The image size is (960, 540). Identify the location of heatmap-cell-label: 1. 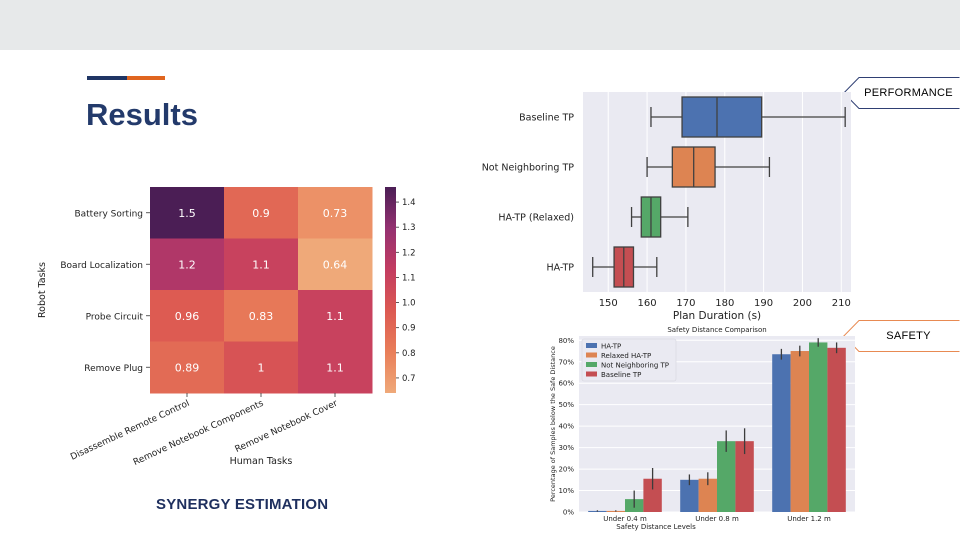
(261, 367).